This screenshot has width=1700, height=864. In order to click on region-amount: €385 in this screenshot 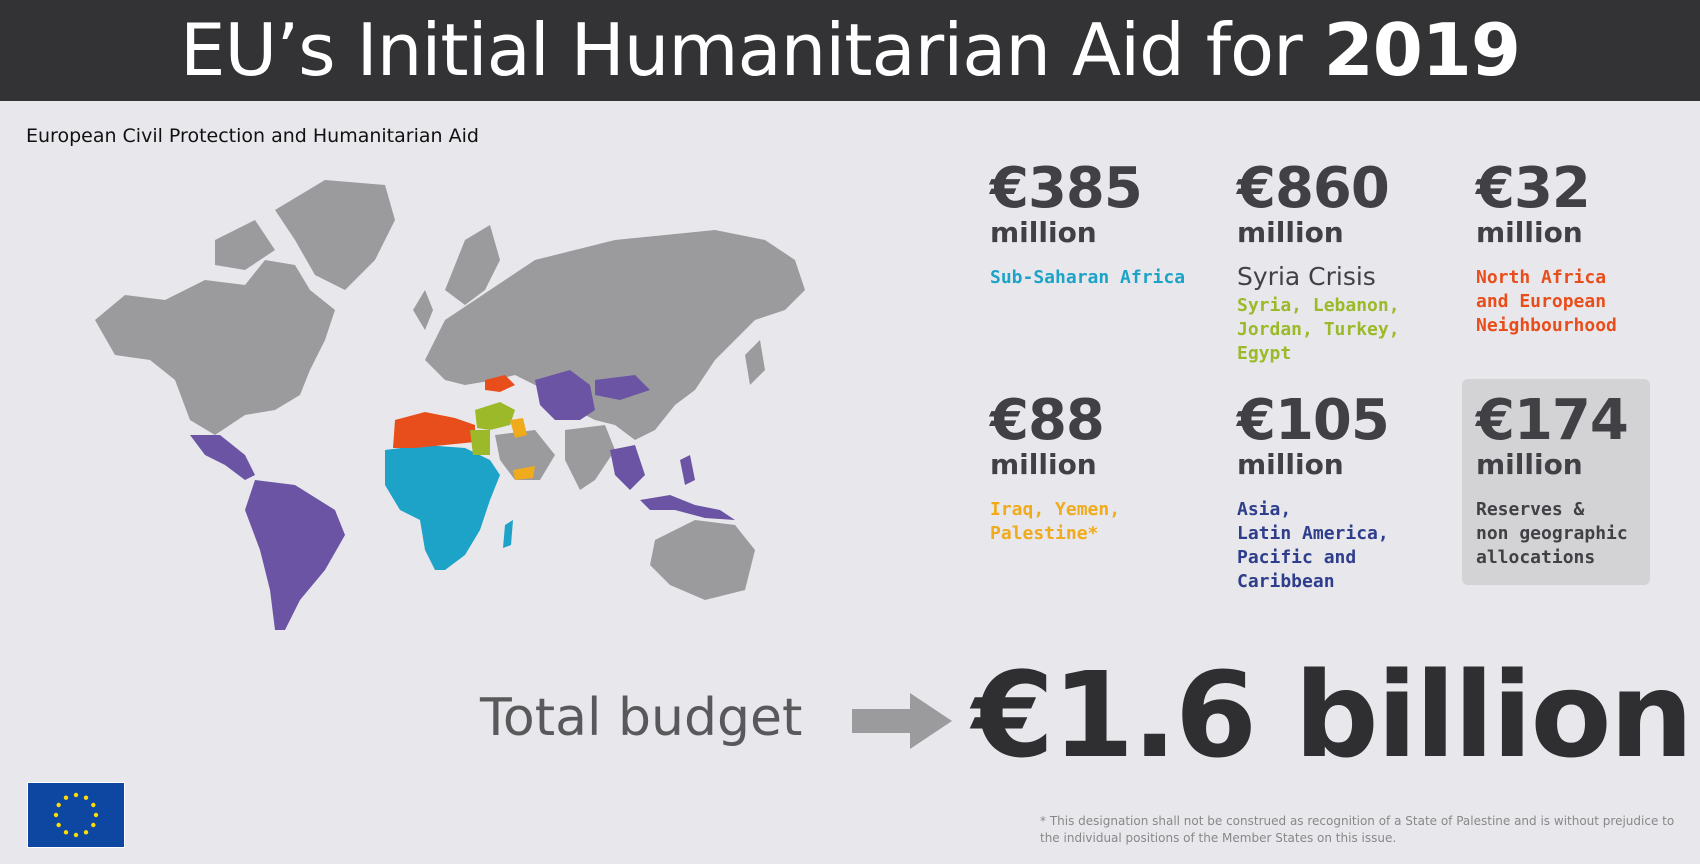, I will do `click(1066, 188)`.